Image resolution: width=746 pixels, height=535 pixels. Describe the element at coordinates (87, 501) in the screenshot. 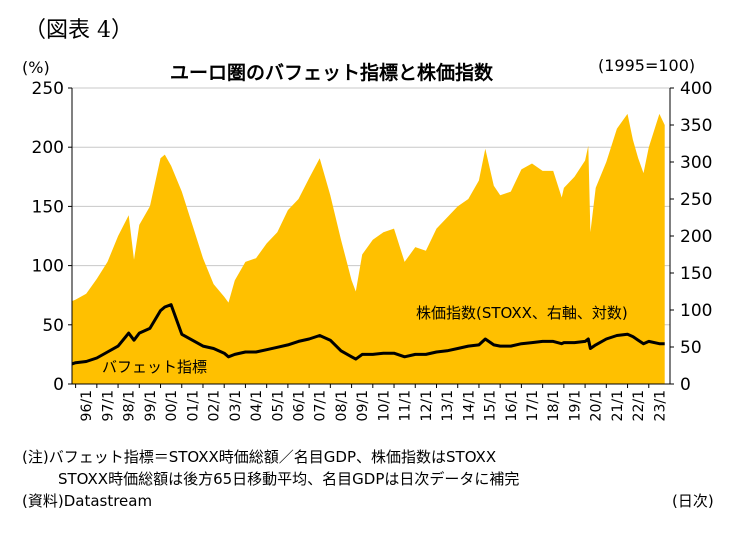

I see `source-note: (資料)Datastream` at that location.